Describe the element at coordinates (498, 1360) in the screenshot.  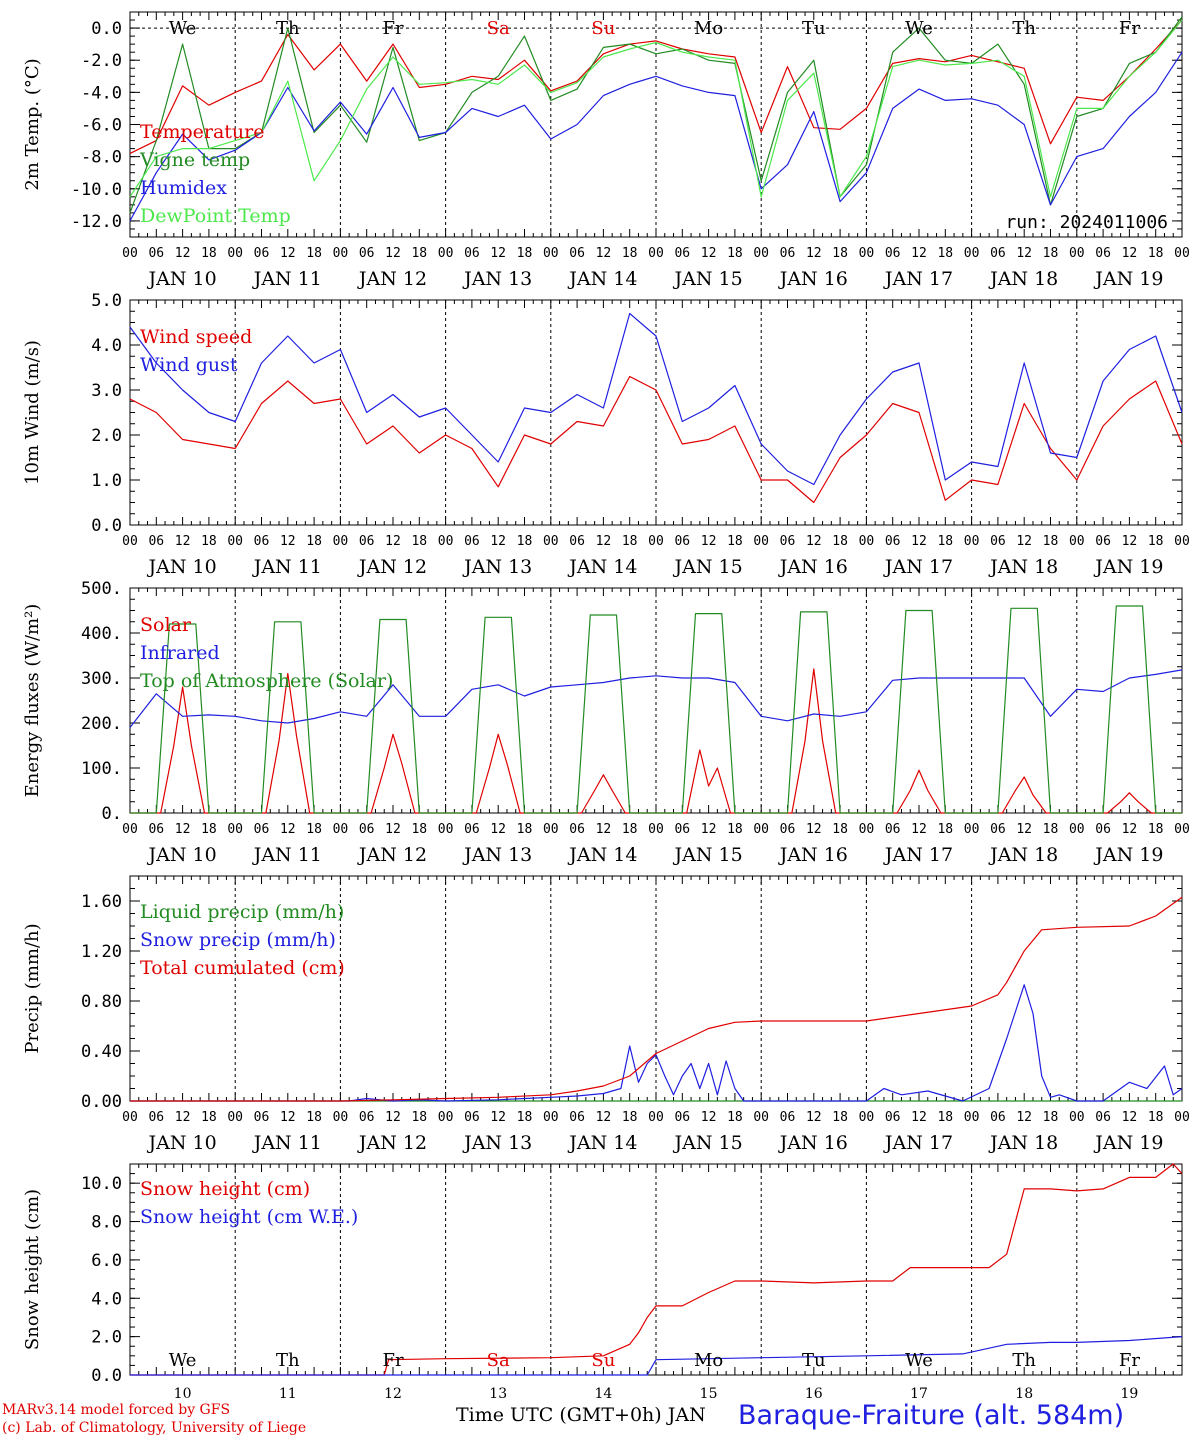
I see `weekday-label-bottom: Sa` at that location.